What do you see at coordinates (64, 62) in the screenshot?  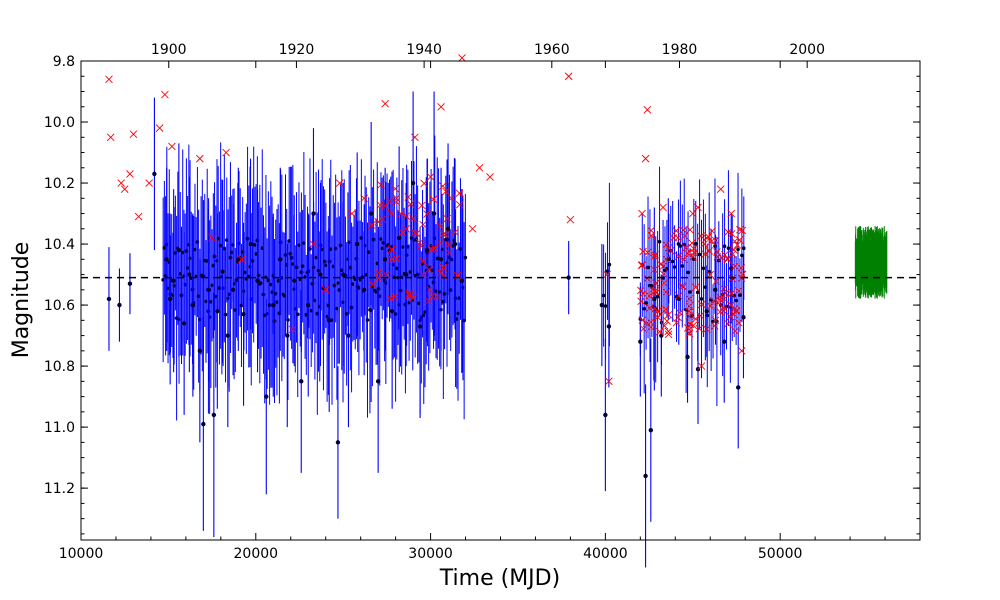 I see `y-tick-label: 9.8` at bounding box center [64, 62].